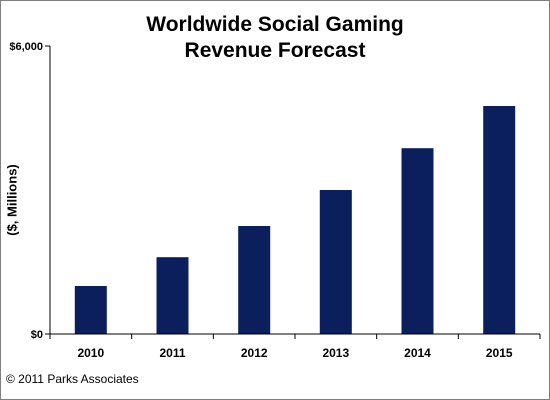 The height and width of the screenshot is (400, 550). Describe the element at coordinates (335, 262) in the screenshot. I see `bar-2013` at that location.